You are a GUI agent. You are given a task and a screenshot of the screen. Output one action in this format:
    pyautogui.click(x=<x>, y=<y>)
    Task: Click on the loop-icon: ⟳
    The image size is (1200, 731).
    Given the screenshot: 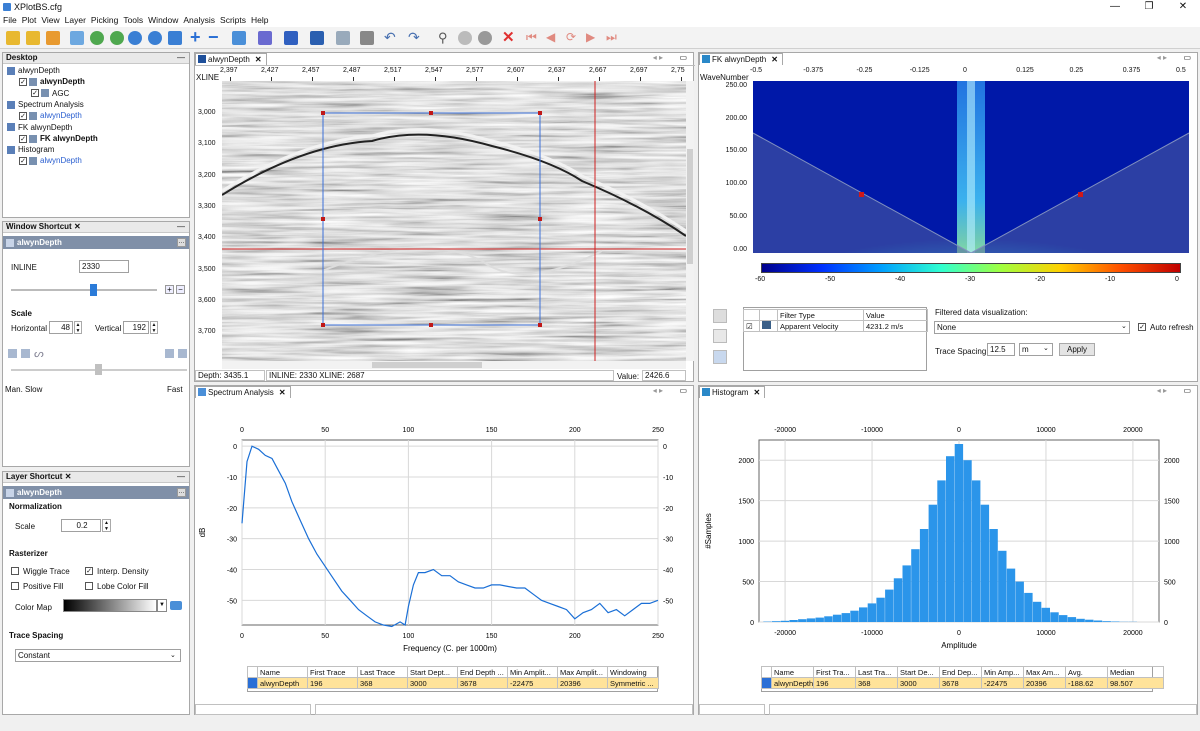 What is the action you would take?
    pyautogui.click(x=571, y=37)
    